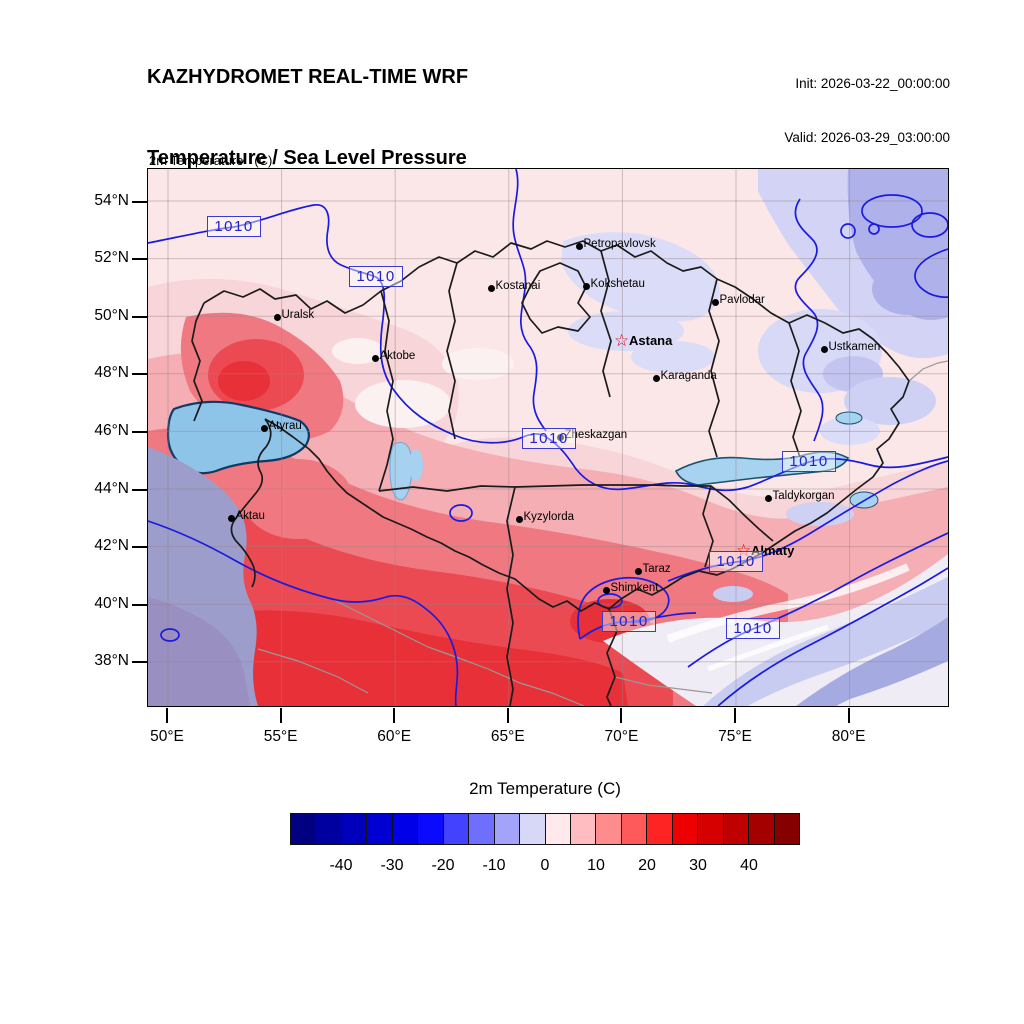  What do you see at coordinates (285, 426) in the screenshot?
I see `city-label-atyrau: Atyrau` at bounding box center [285, 426].